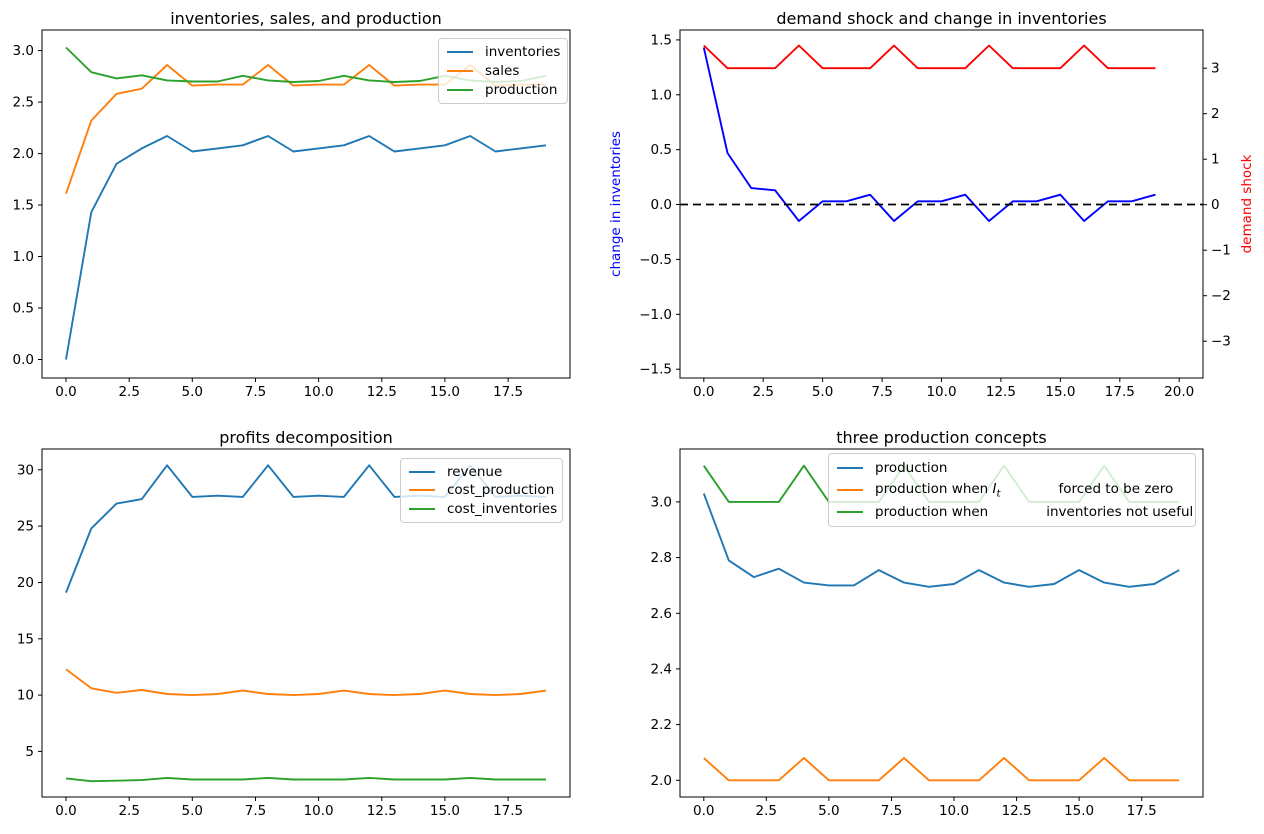 This screenshot has width=1264, height=834. I want to click on y-right-tick-label: −3, so click(1221, 342).